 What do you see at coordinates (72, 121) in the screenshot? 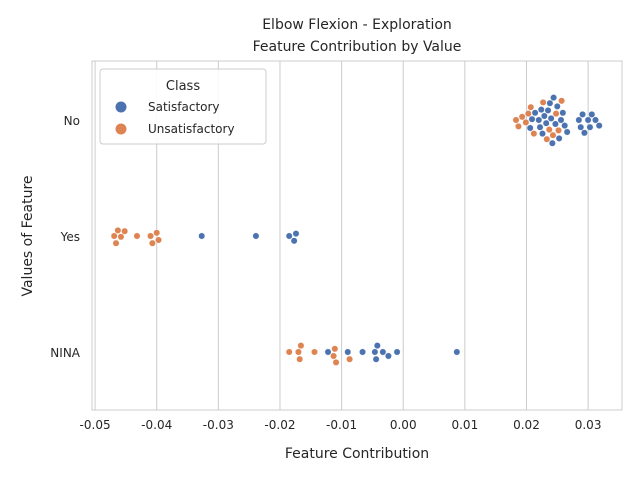
I see `y-tick-label: No` at bounding box center [72, 121].